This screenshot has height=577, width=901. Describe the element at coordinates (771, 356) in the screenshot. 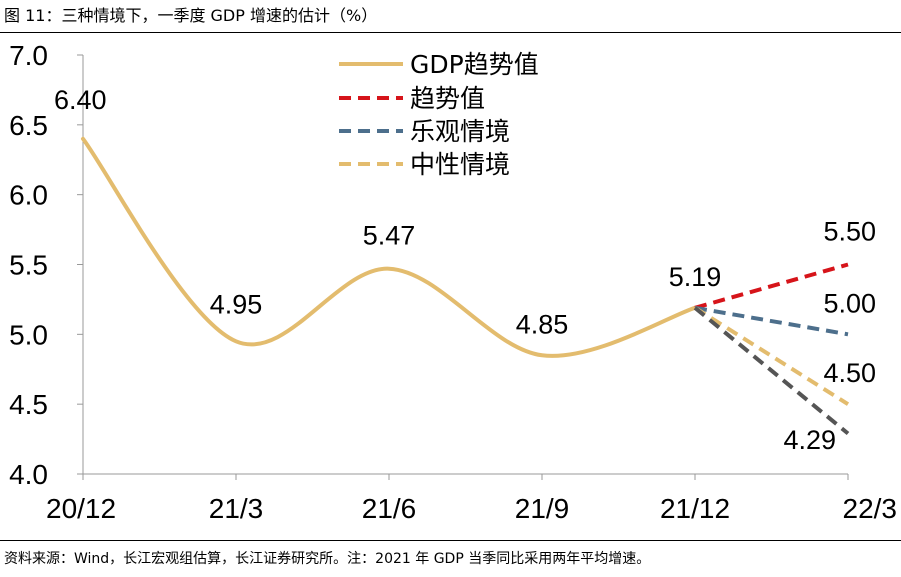

I see `series-line-neutral` at that location.